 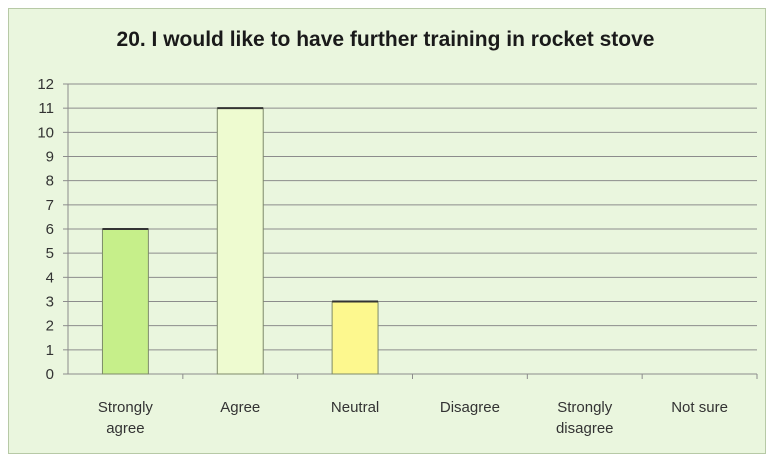 I want to click on category-label: Strongly agree, so click(x=126, y=418).